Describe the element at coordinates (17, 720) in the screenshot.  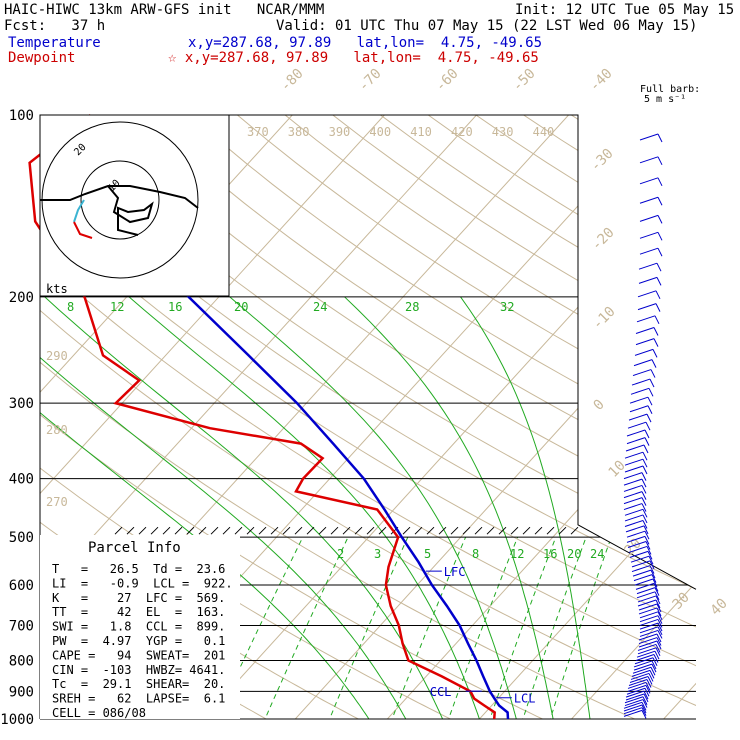
I see `pressure-label: 1000` at that location.